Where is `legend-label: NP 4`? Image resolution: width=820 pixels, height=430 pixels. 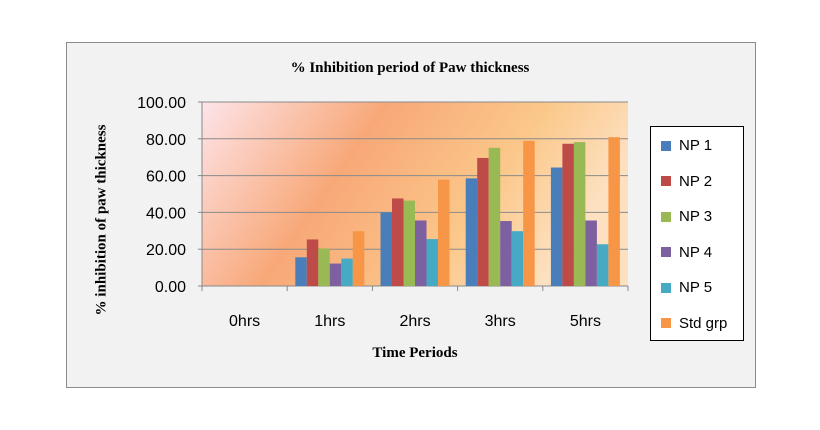
legend-label: NP 4 is located at coordinates (696, 252).